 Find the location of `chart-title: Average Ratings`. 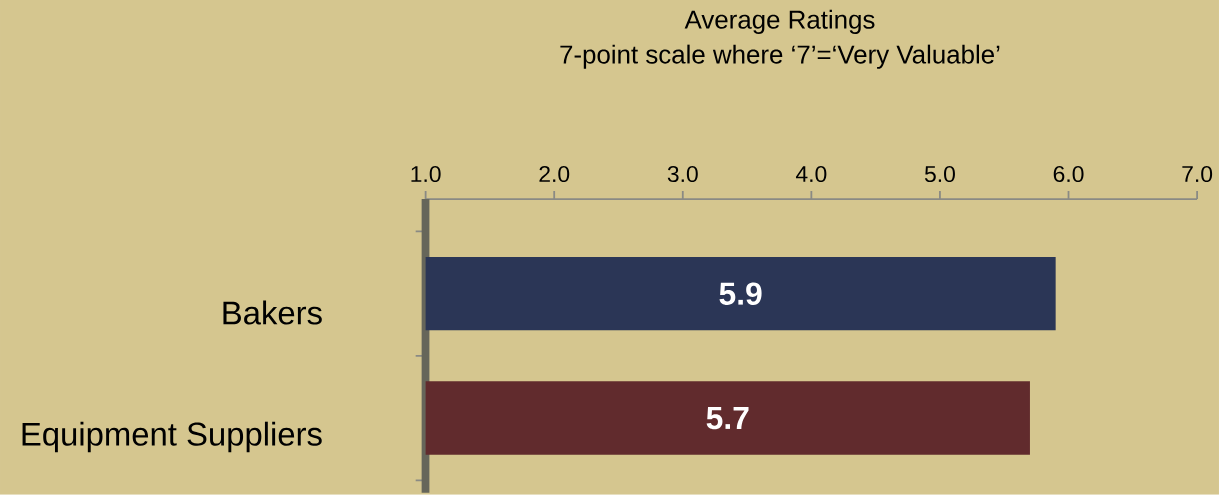

chart-title: Average Ratings is located at coordinates (779, 22).